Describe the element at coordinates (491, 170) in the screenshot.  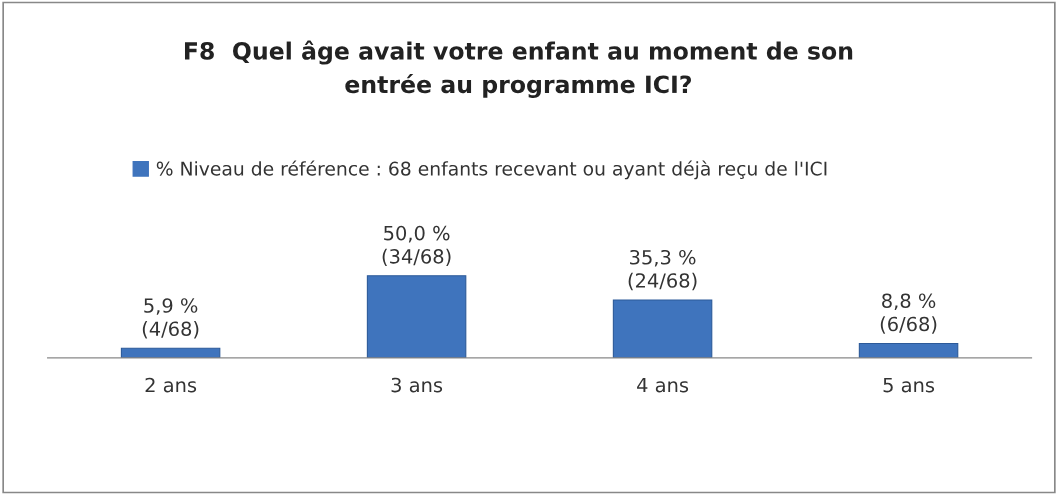
I see `legend-label: % Niveau de référence : 68 enfants recevant ou ayant déjà reçu de l'ICI` at that location.